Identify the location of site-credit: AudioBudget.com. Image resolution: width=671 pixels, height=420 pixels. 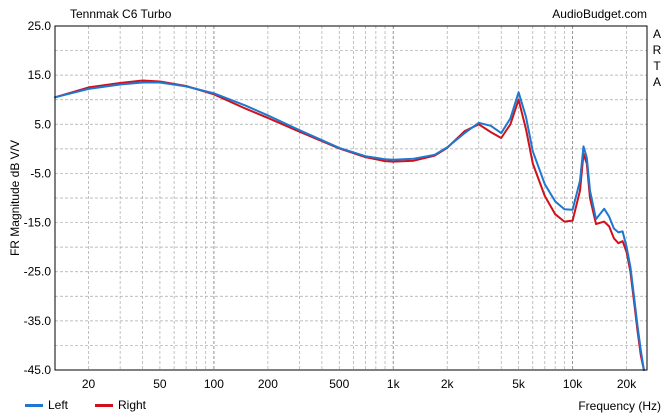
(599, 14).